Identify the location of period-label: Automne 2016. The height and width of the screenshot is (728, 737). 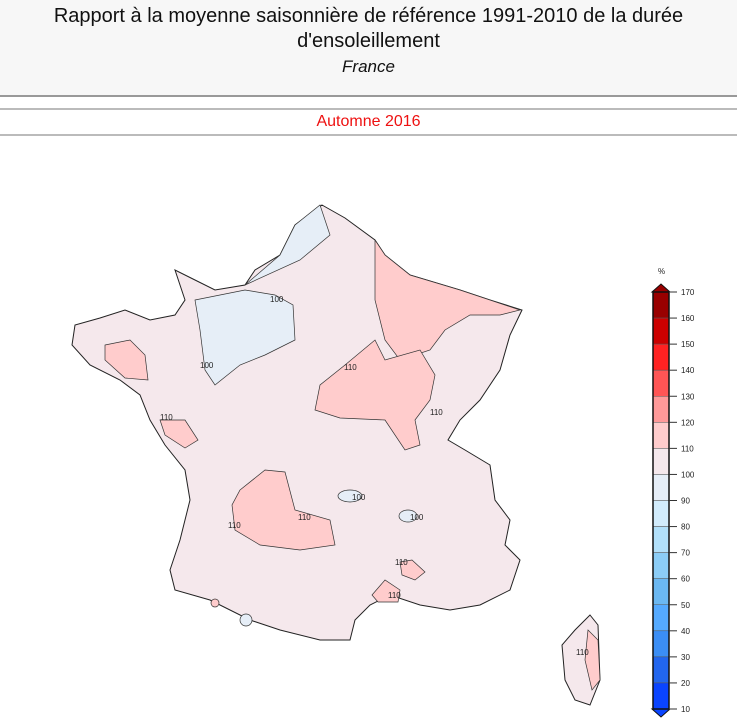
(368, 122).